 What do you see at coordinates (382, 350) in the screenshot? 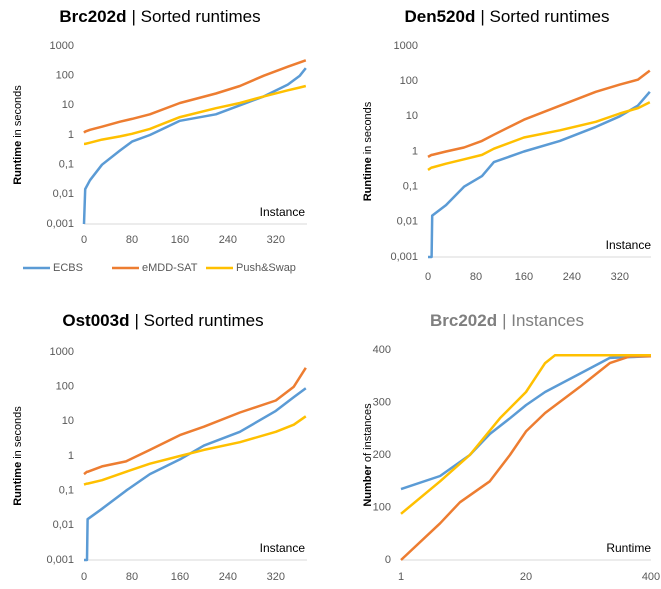
I see `y-tick-label: 400` at bounding box center [382, 350].